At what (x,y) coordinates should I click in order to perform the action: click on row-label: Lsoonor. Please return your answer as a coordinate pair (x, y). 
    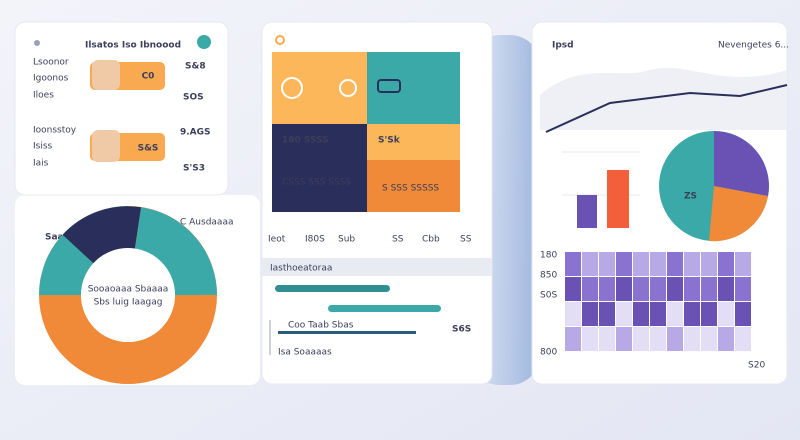
    Looking at the image, I should click on (51, 63).